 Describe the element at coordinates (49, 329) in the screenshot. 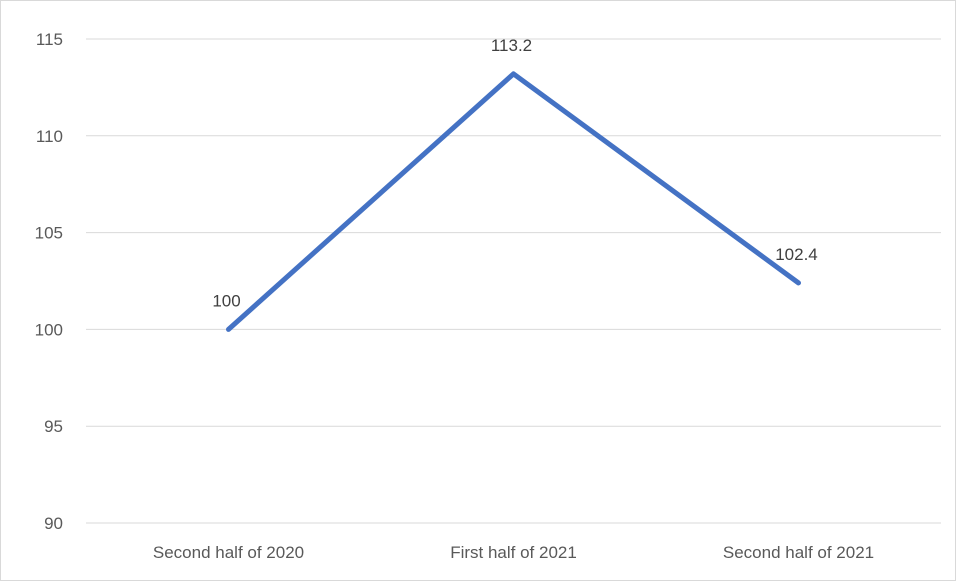

I see `y-tick-label: 100` at that location.